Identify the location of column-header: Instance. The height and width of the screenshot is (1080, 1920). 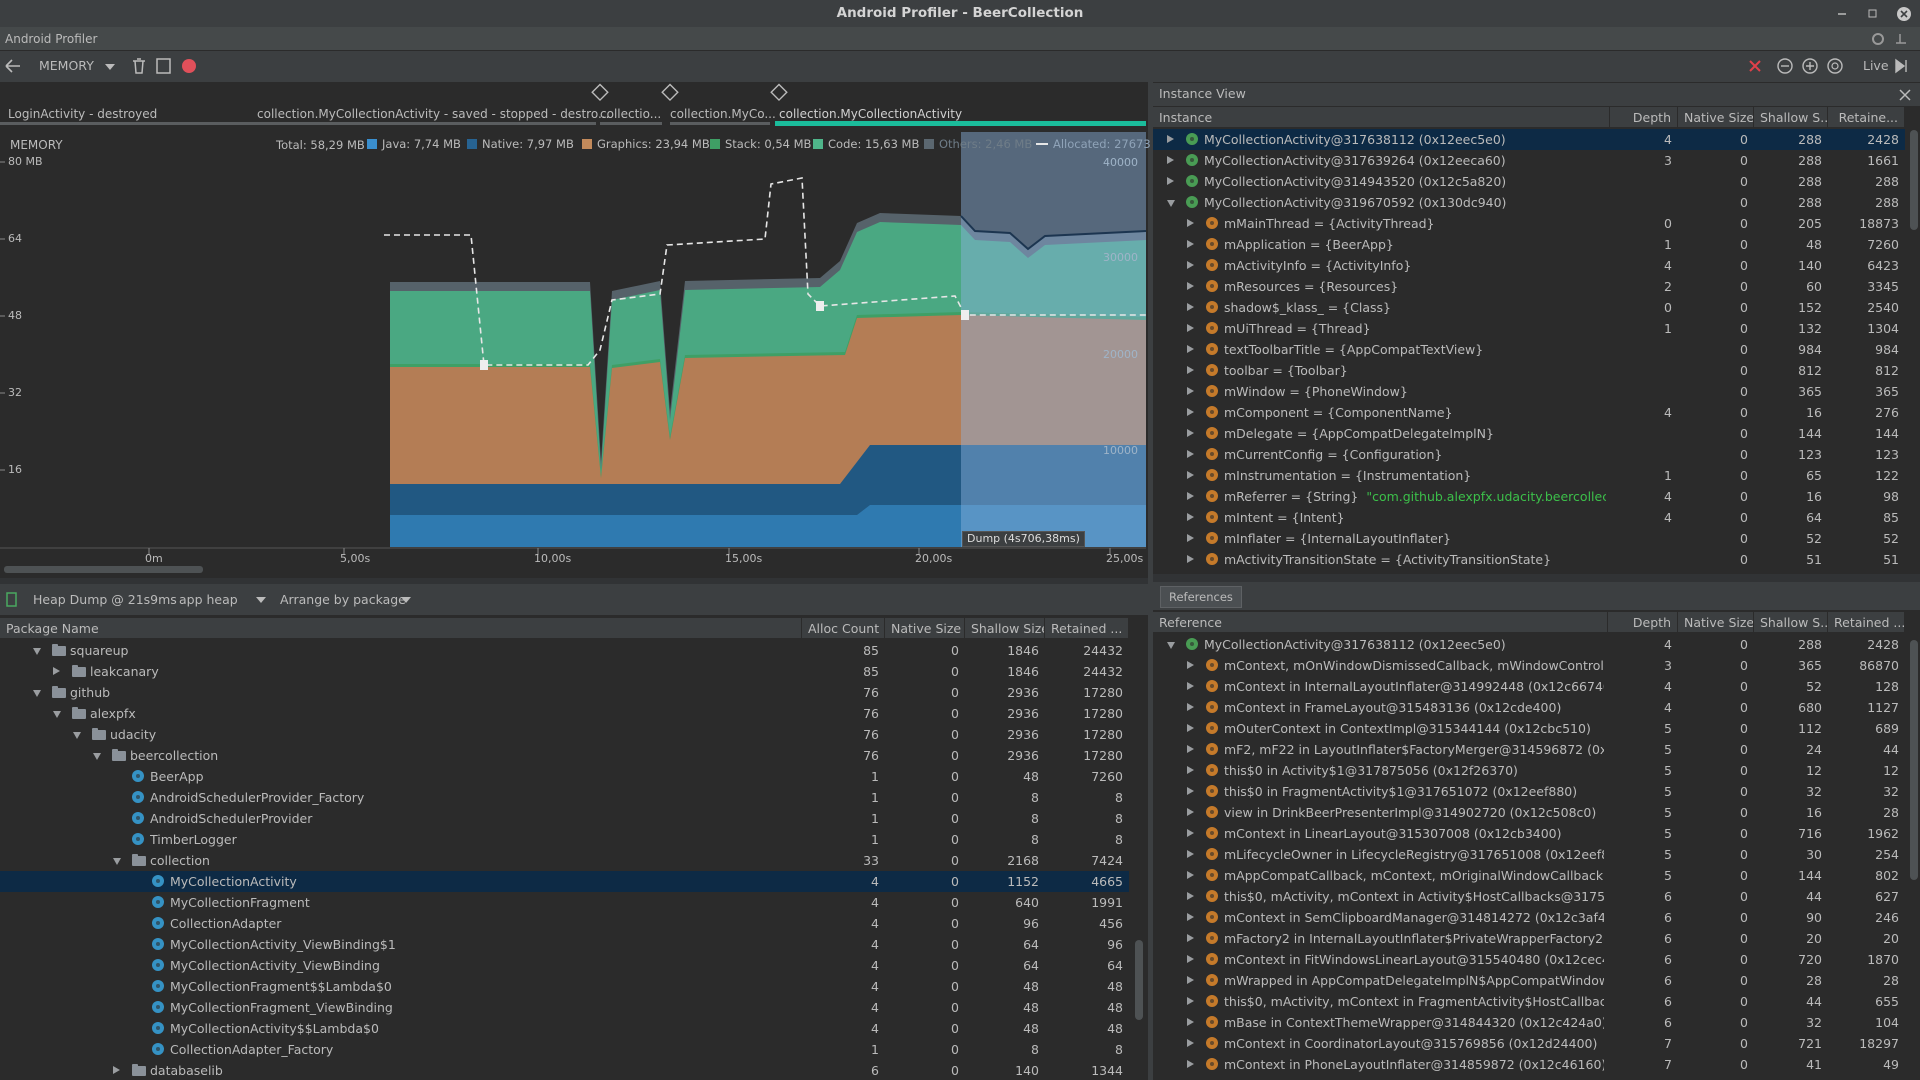
(1381, 117).